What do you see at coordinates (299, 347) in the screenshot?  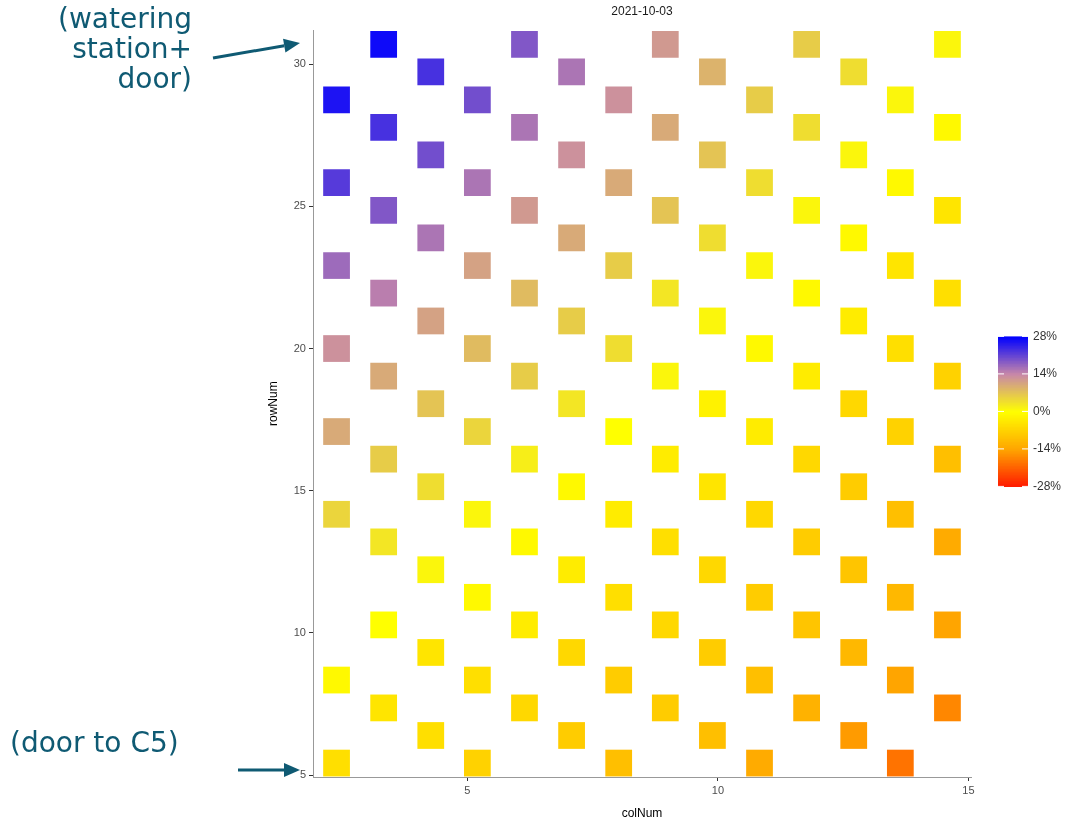 I see `y-tick-label: 20` at bounding box center [299, 347].